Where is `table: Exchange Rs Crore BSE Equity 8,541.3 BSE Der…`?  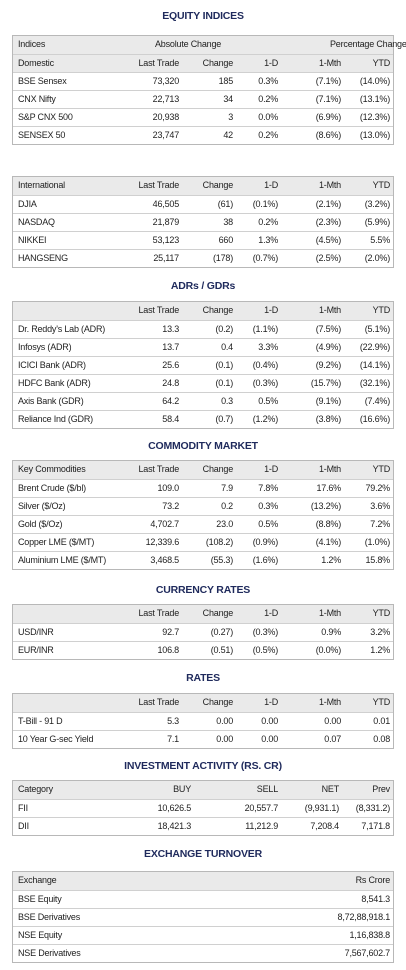
table: Exchange Rs Crore BSE Equity 8,541.3 BSE Der… is located at coordinates (203, 917).